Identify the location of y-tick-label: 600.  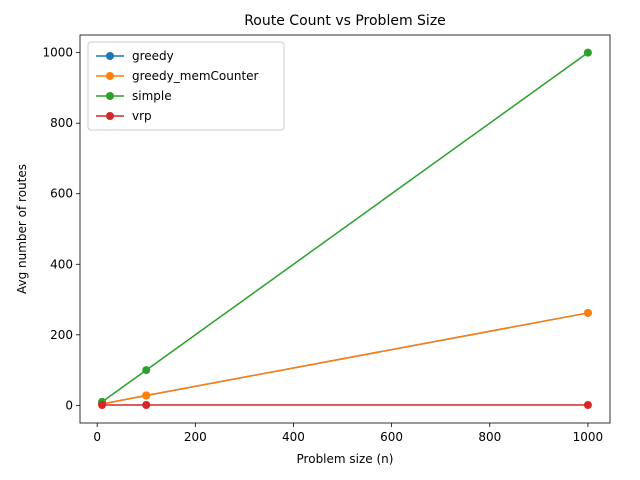
(61, 194).